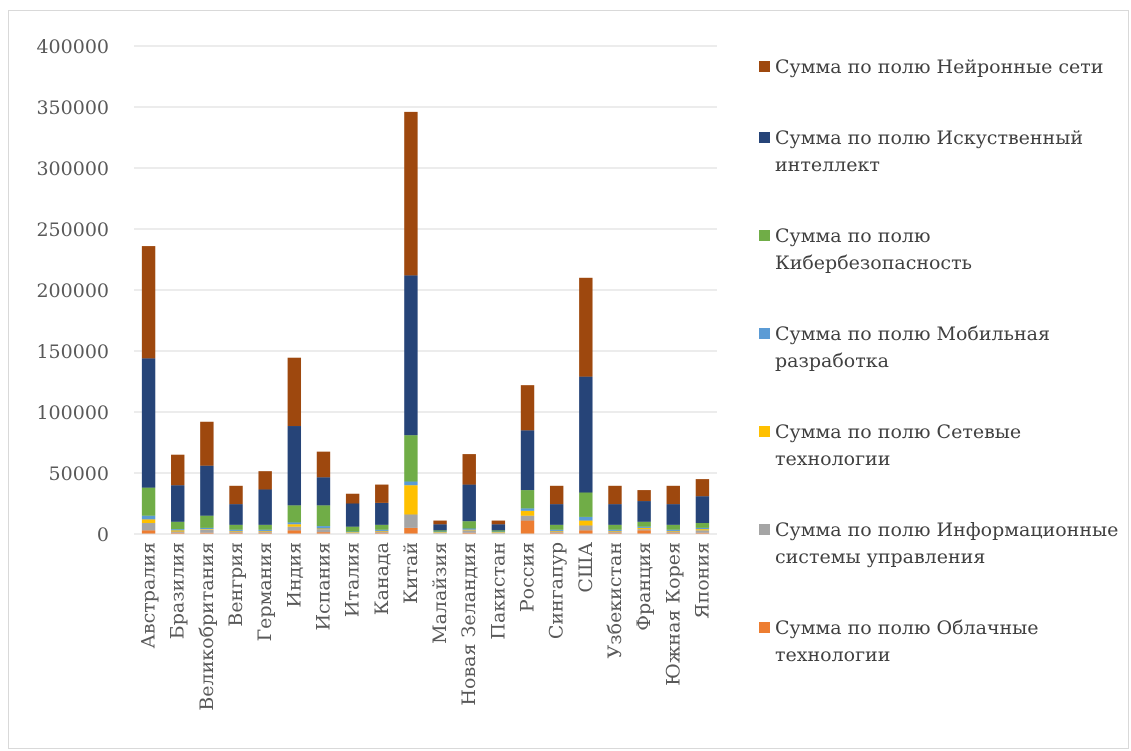 This screenshot has width=1131, height=751. I want to click on legend-label: Сумма по полю Нейронные сети, so click(939, 67).